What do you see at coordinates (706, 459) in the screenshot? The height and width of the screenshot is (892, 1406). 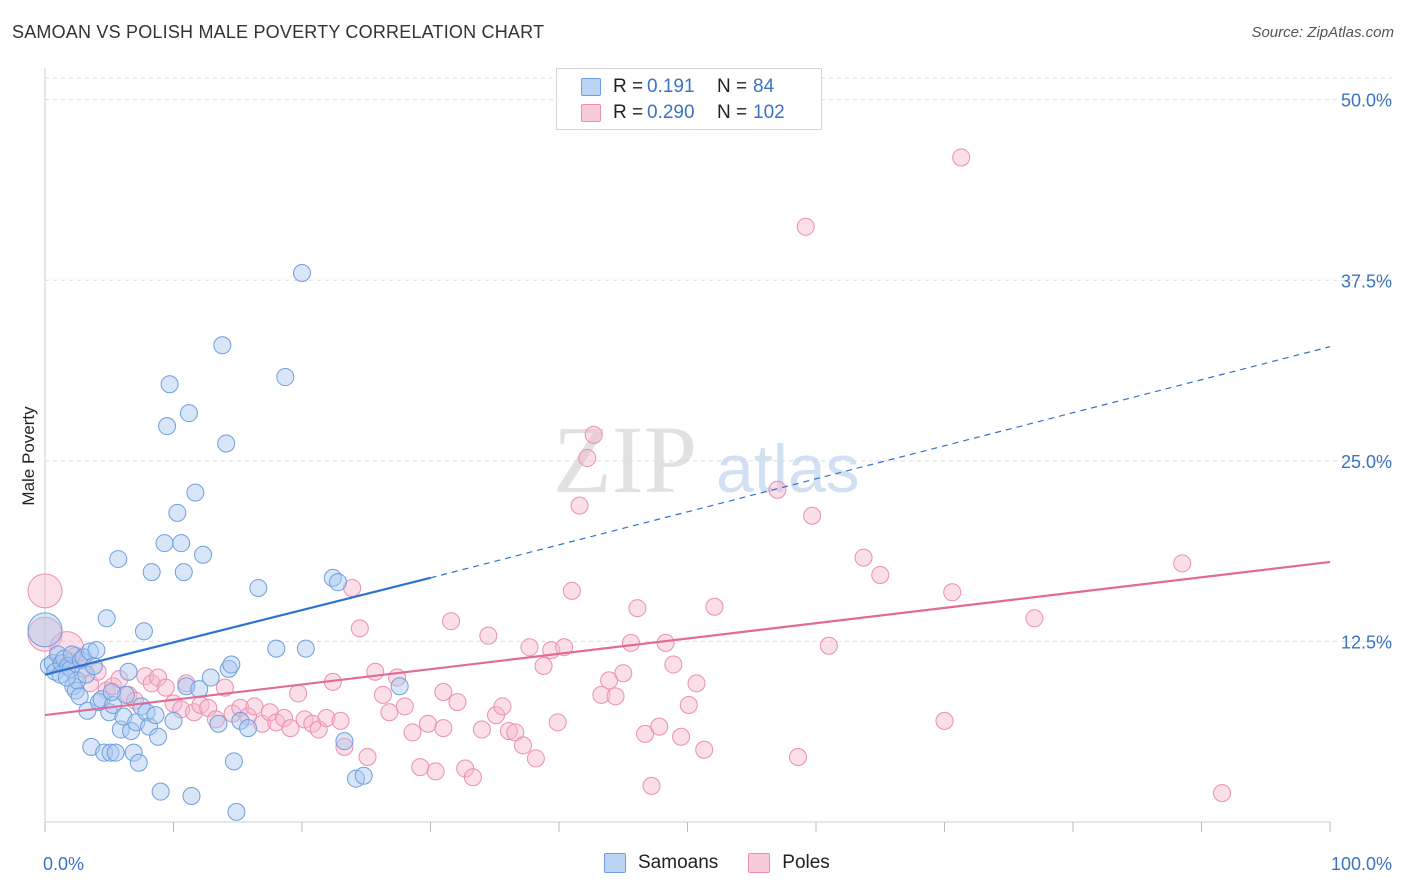 I see `watermark: ZIP atlas` at bounding box center [706, 459].